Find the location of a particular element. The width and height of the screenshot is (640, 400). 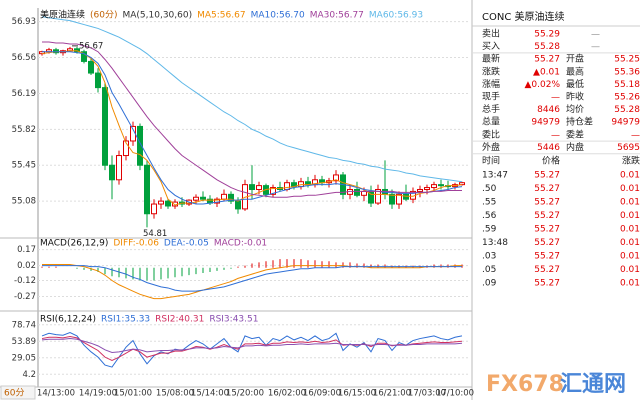

y-tick-label: 56.93 is located at coordinates (24, 22).